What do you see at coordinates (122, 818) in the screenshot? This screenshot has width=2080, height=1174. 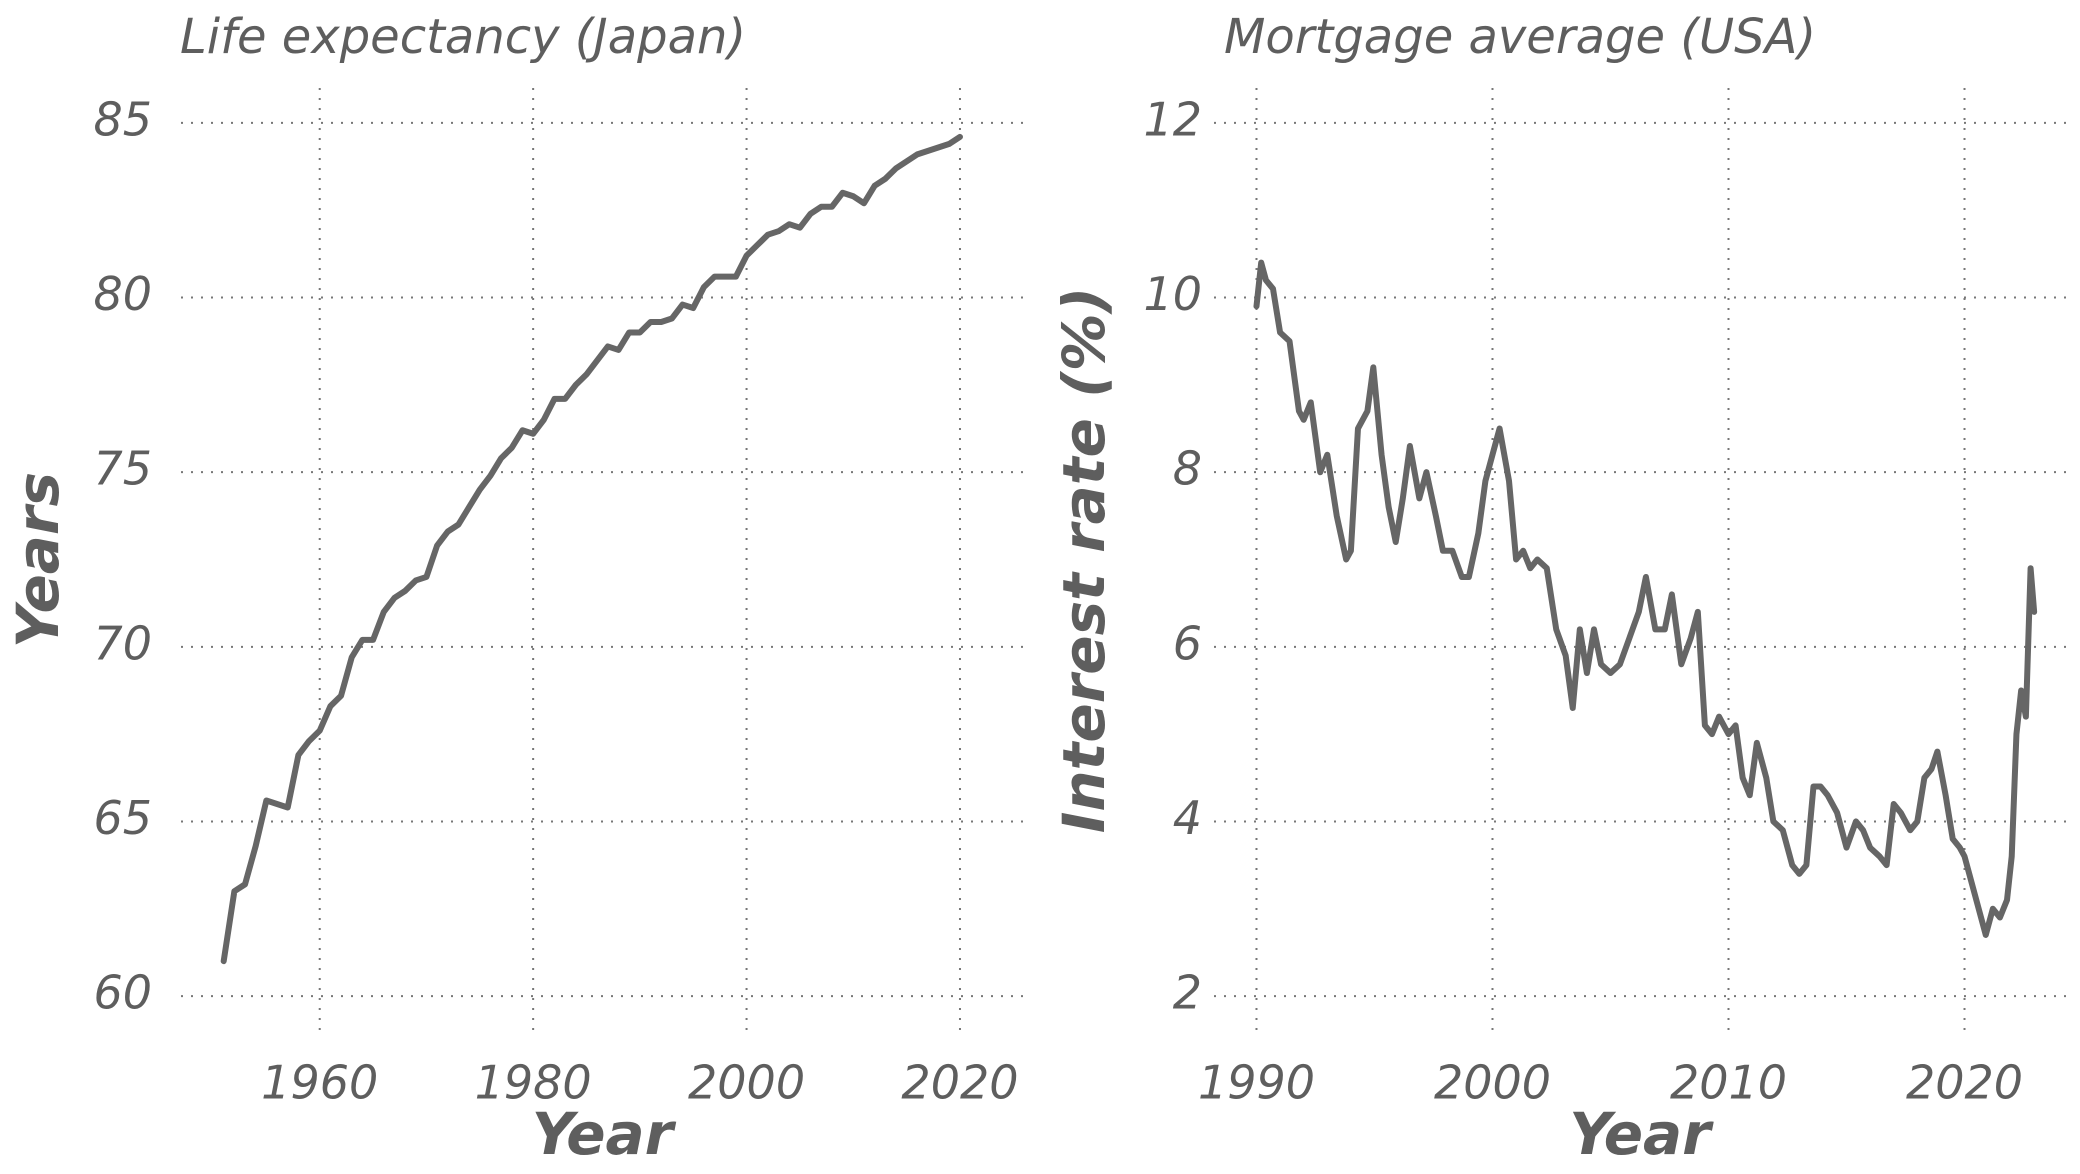 I see `y-tick-label: 65` at bounding box center [122, 818].